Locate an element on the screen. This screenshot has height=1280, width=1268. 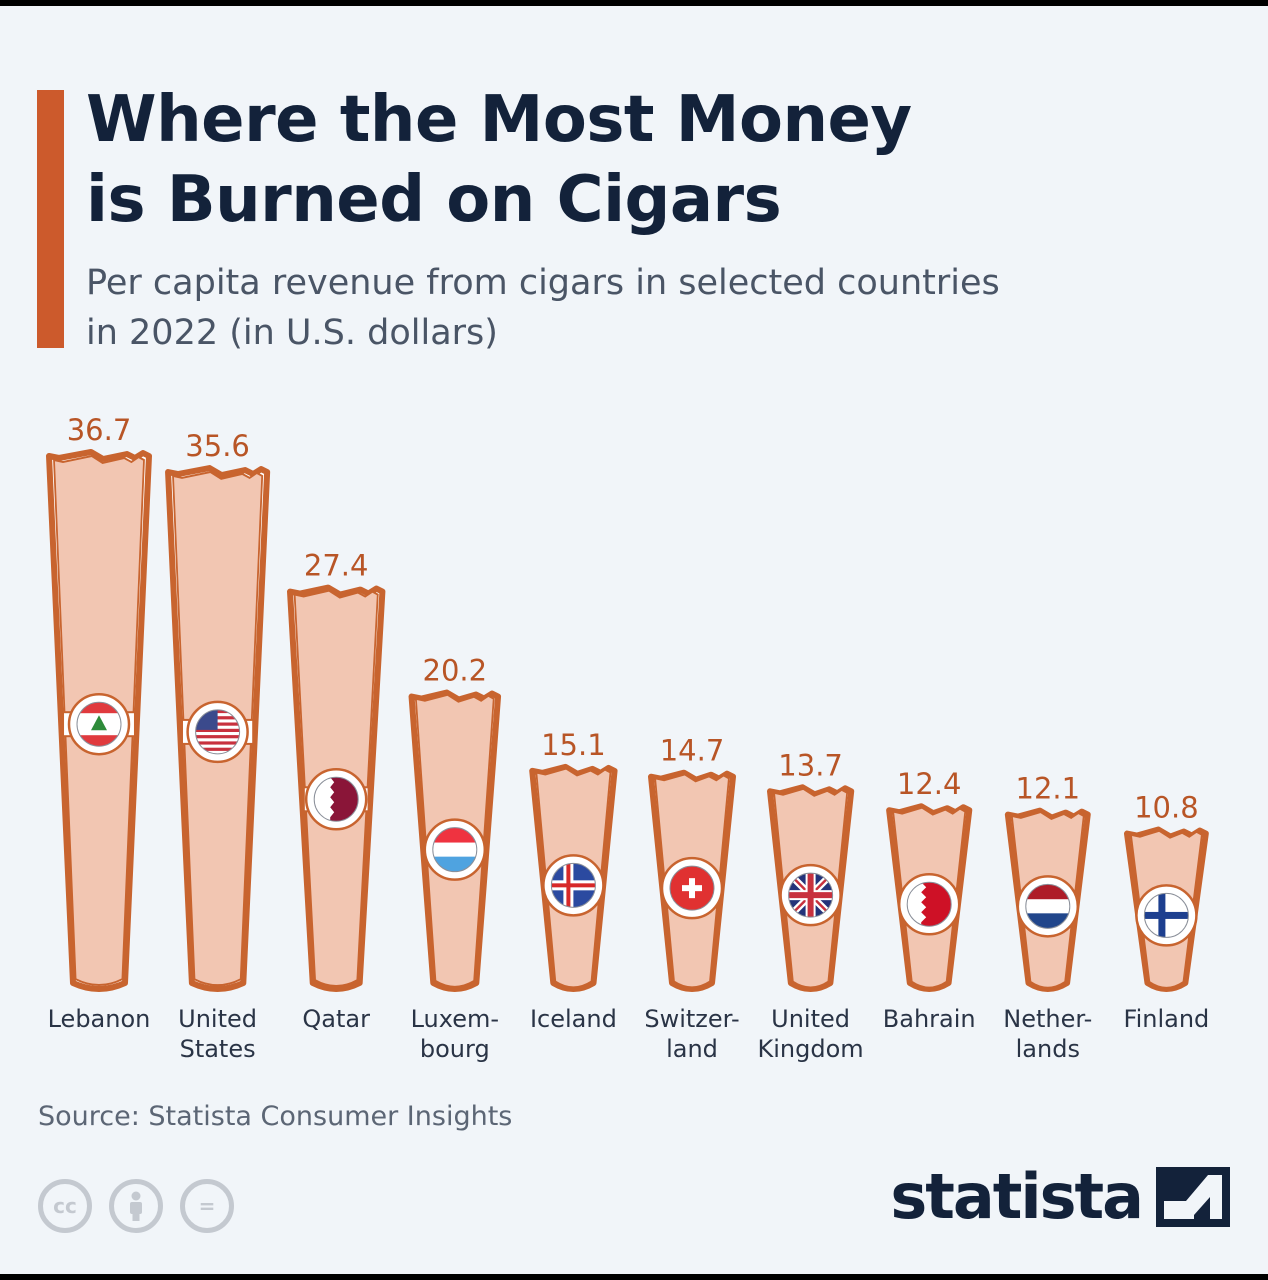
cigar-bar: 12.4 Bahrain is located at coordinates (929, 900).